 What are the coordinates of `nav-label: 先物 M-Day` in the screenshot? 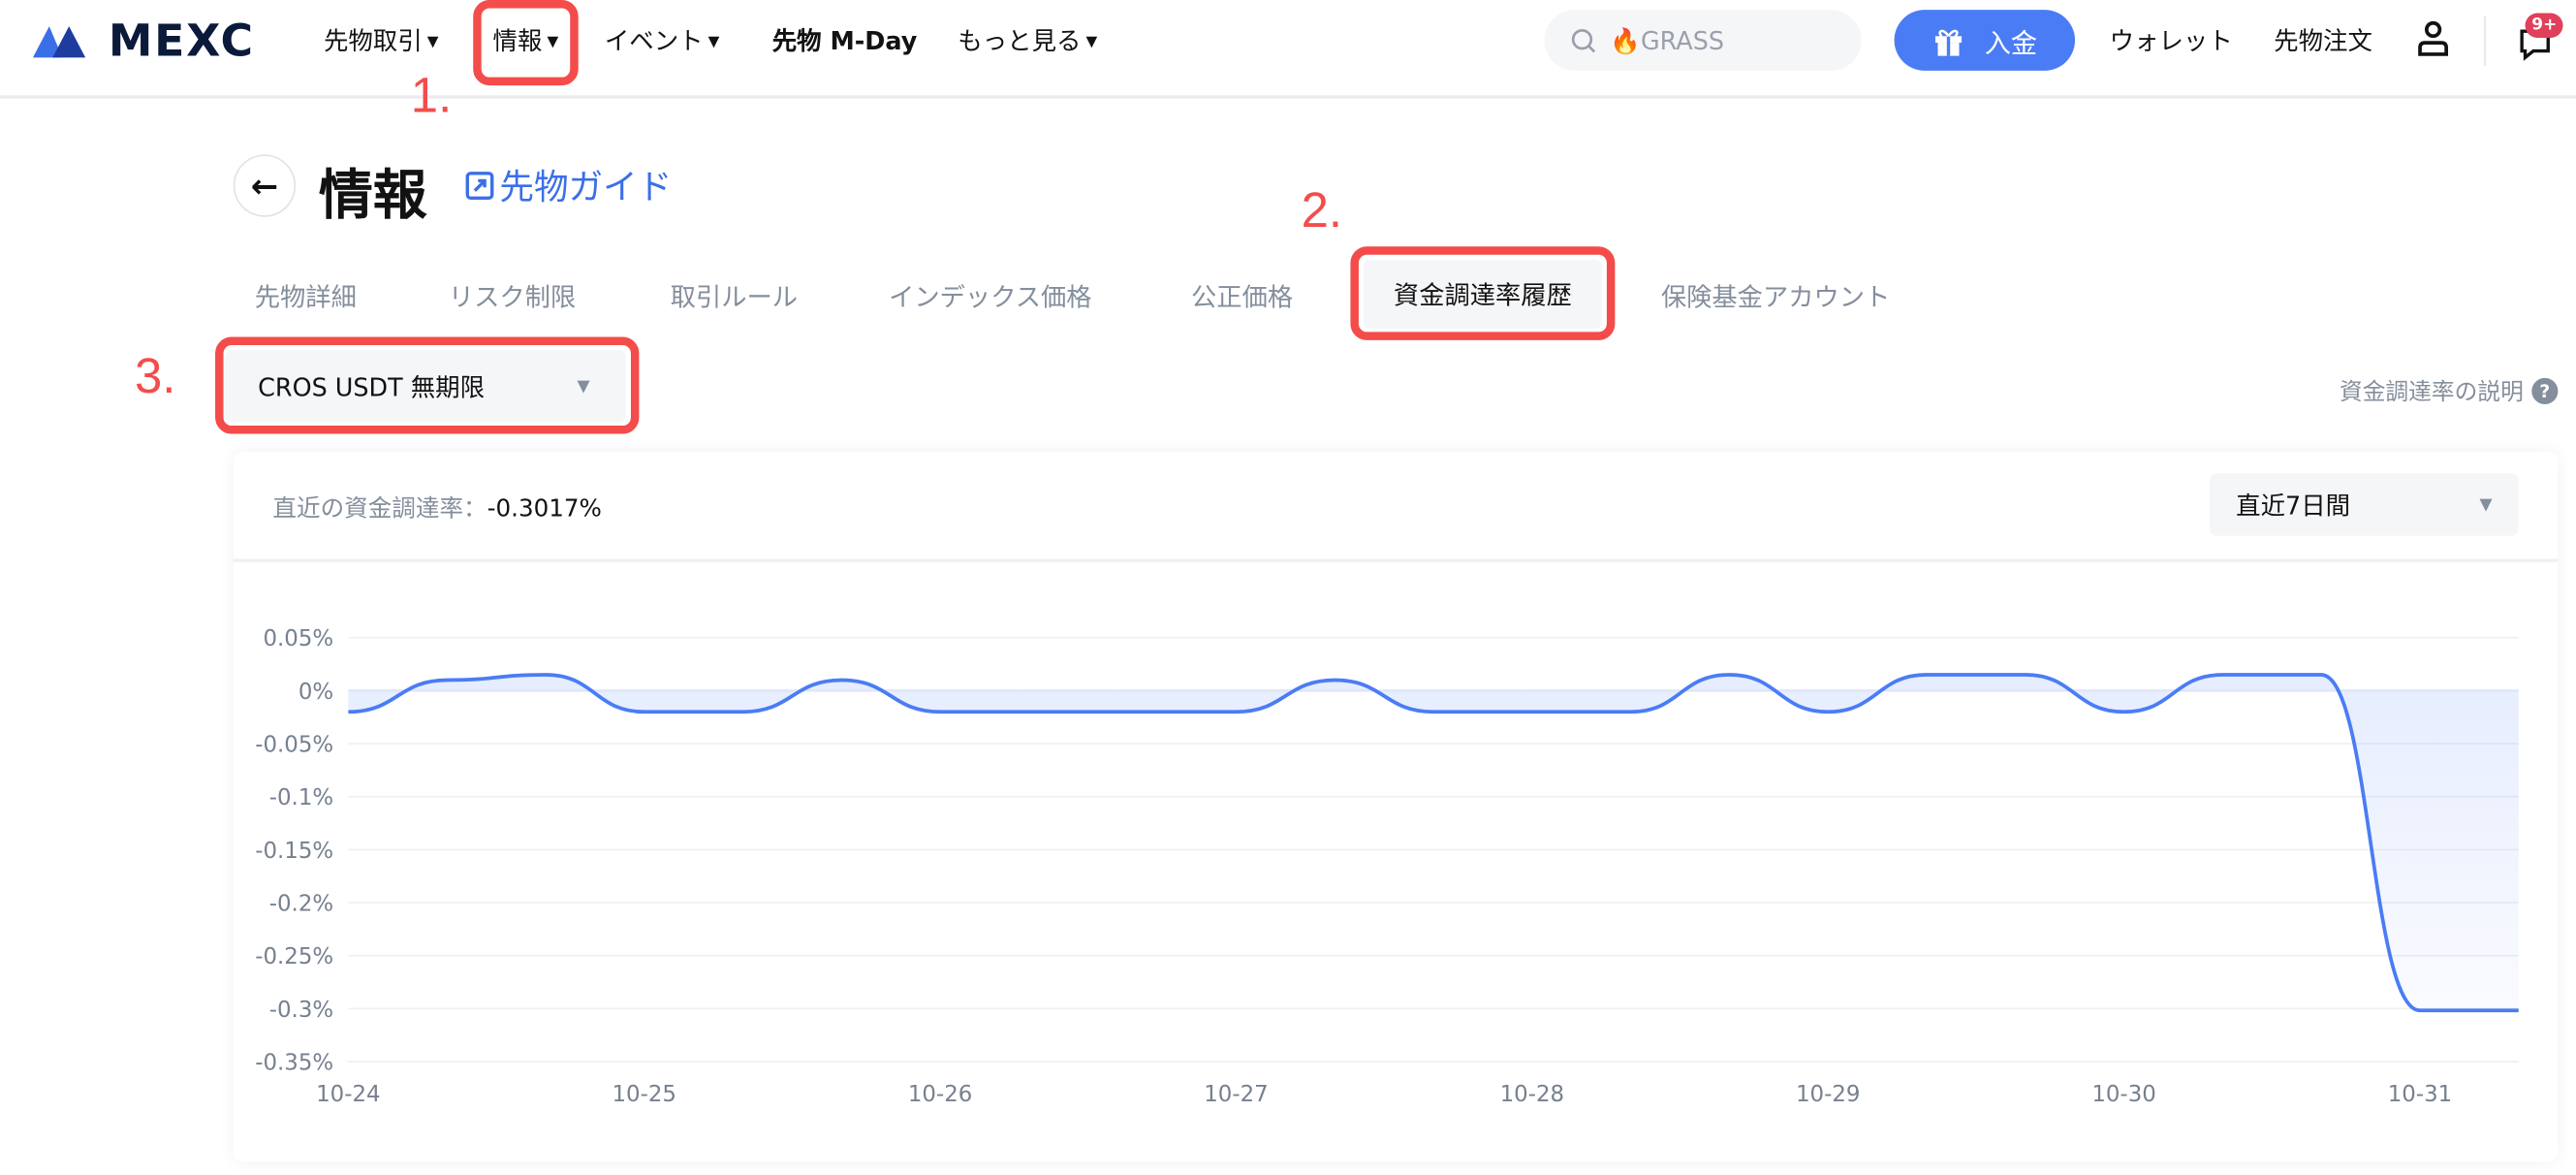 It's located at (844, 41).